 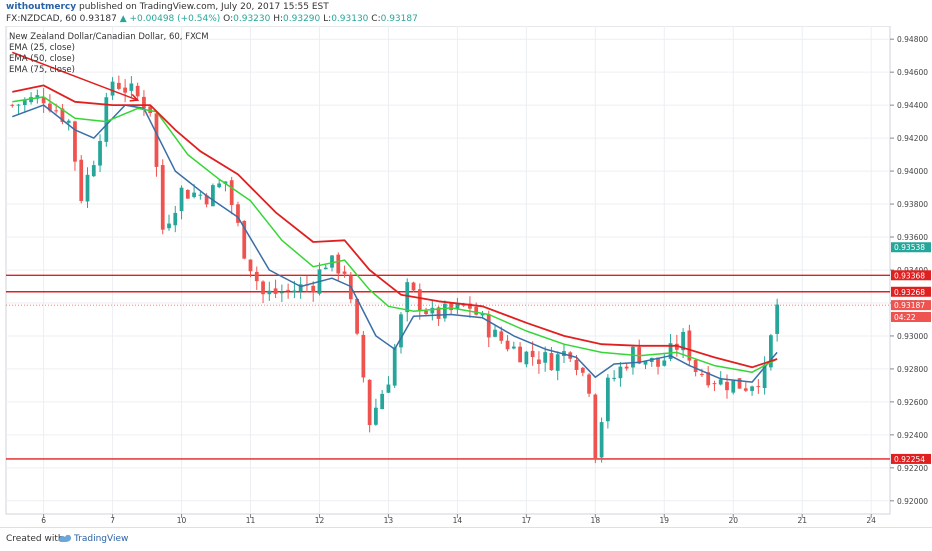 What do you see at coordinates (912, 336) in the screenshot?
I see `y-tick-label: 0.93000` at bounding box center [912, 336].